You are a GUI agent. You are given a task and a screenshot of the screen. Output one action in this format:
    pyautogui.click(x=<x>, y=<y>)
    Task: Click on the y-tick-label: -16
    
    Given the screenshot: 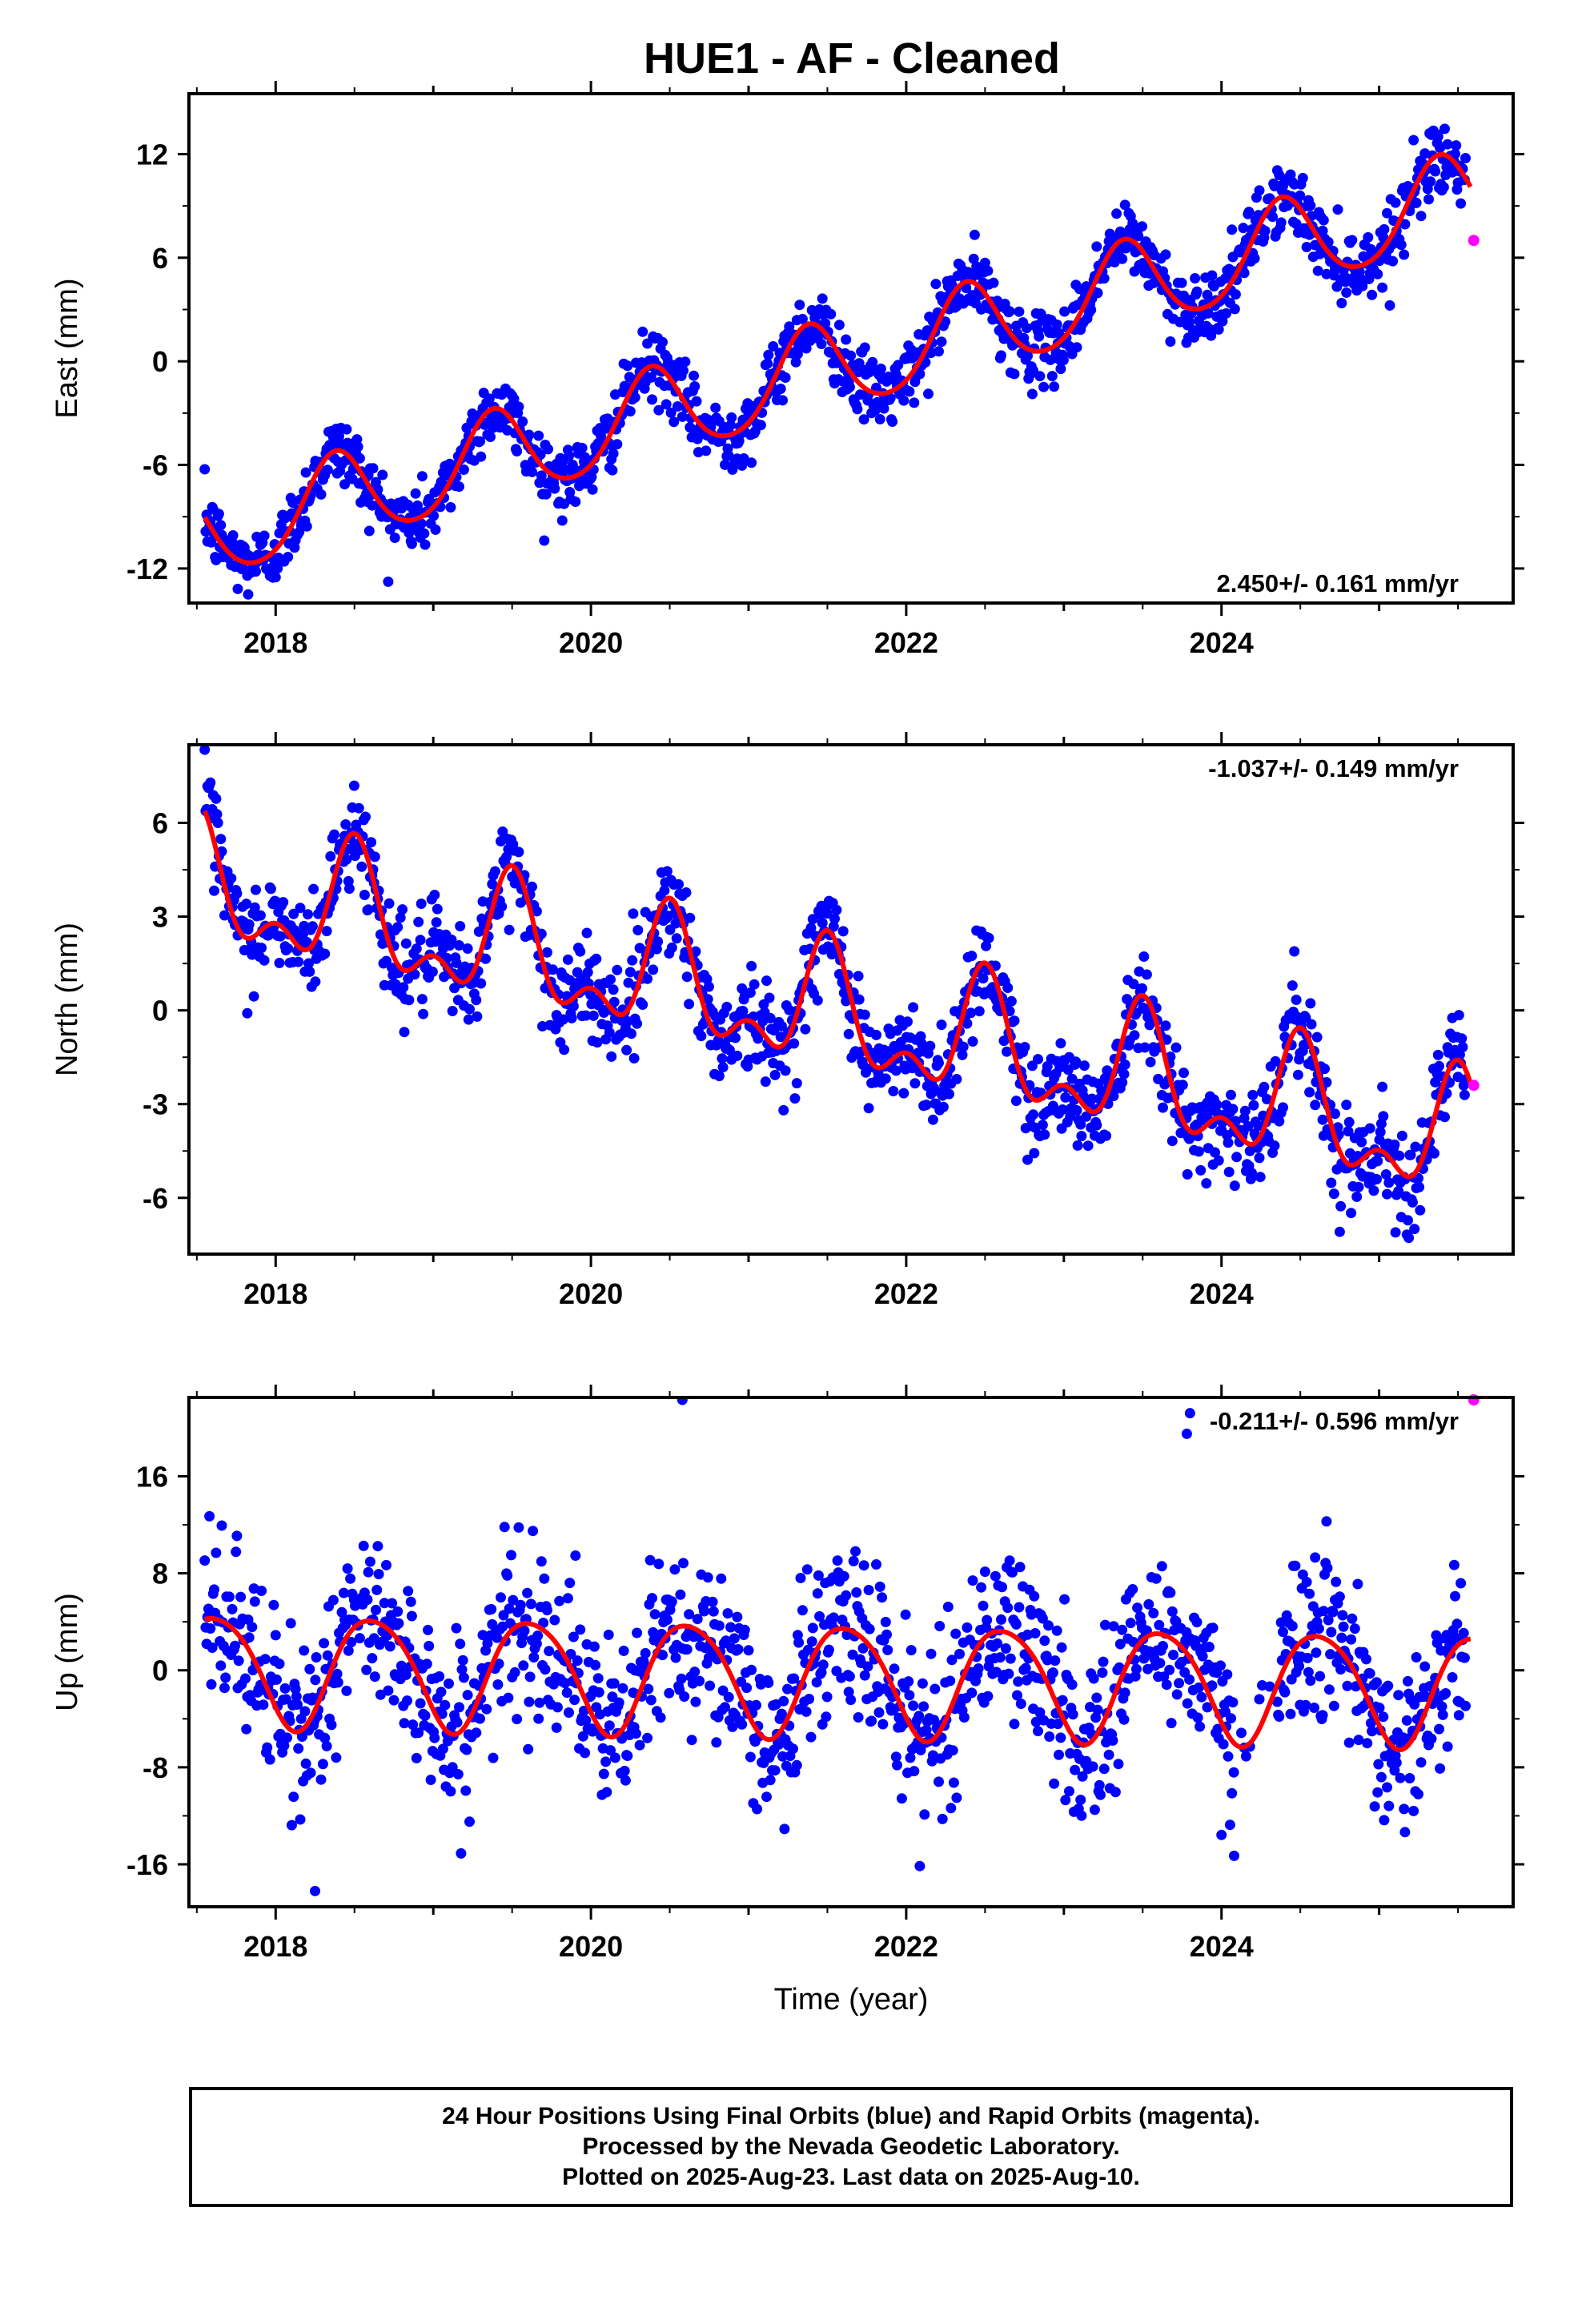 What is the action you would take?
    pyautogui.click(x=147, y=1864)
    